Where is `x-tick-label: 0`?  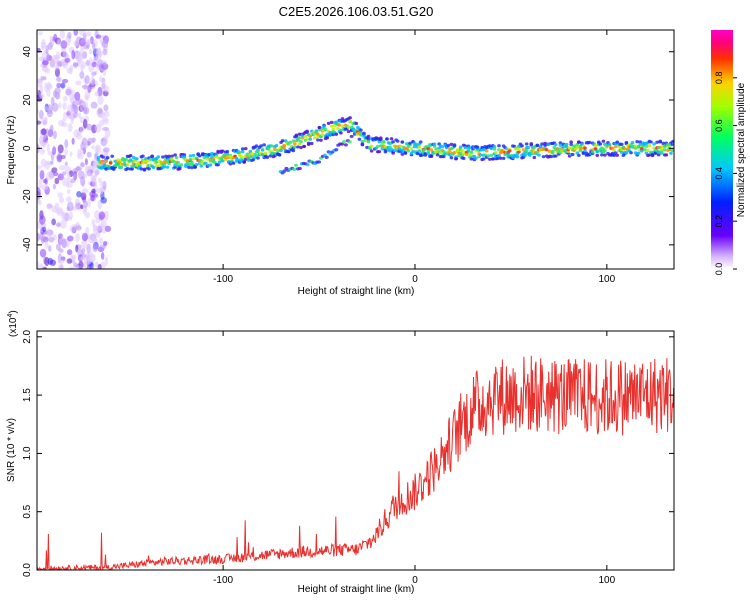
x-tick-label: 0 is located at coordinates (415, 580).